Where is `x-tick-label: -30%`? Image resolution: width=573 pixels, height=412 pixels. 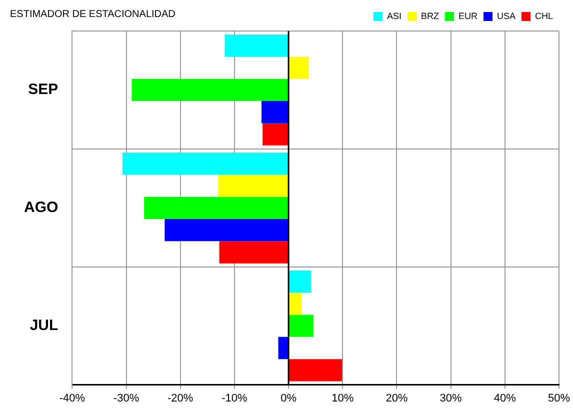
x-tick-label: -30% is located at coordinates (126, 398).